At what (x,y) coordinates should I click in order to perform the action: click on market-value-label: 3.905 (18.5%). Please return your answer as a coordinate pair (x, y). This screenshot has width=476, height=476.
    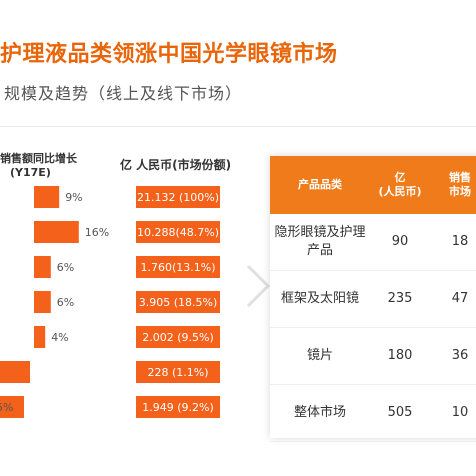
    Looking at the image, I should click on (178, 302).